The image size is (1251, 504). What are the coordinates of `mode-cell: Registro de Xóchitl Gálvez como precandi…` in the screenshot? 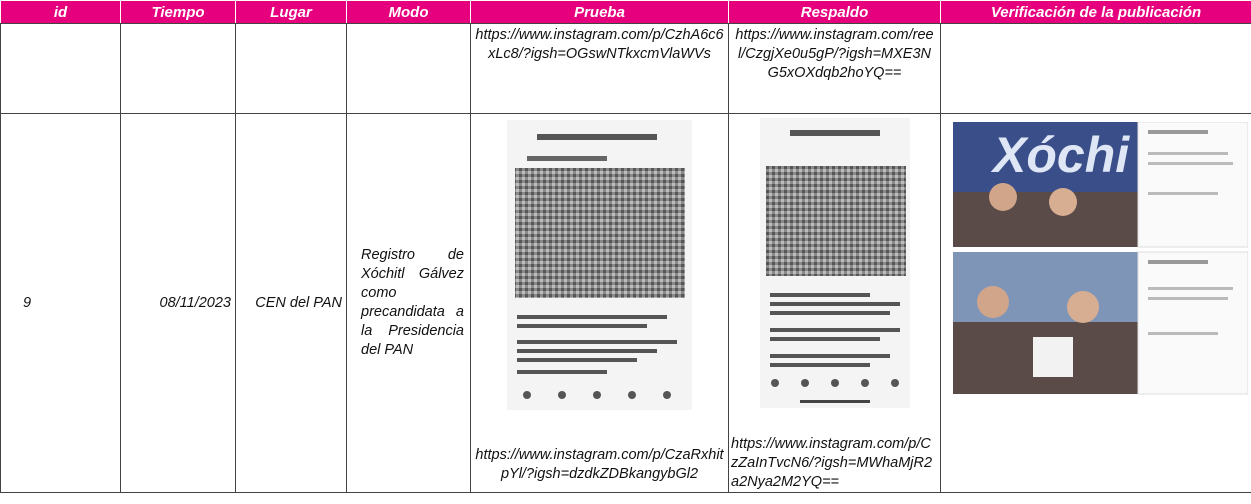 It's located at (408, 303).